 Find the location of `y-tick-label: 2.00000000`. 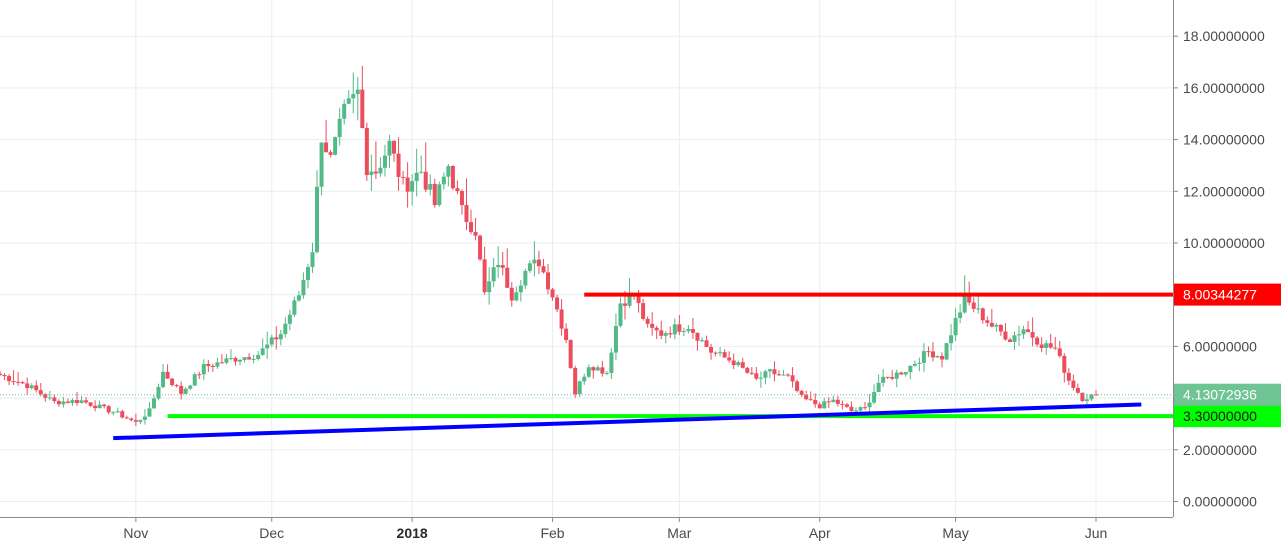

y-tick-label: 2.00000000 is located at coordinates (1220, 450).